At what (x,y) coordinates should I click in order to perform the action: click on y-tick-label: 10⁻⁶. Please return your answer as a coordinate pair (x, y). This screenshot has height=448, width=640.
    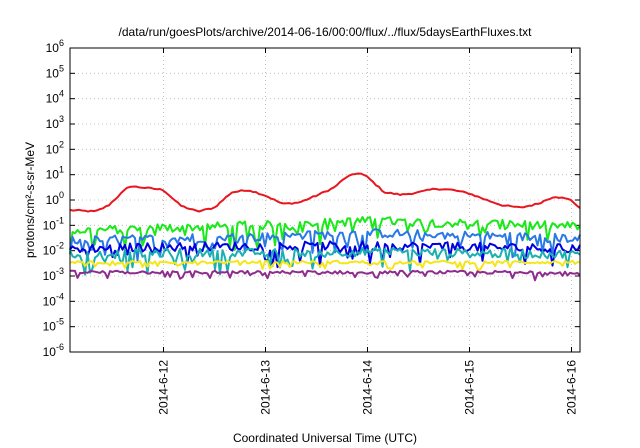
    Looking at the image, I should click on (53, 350).